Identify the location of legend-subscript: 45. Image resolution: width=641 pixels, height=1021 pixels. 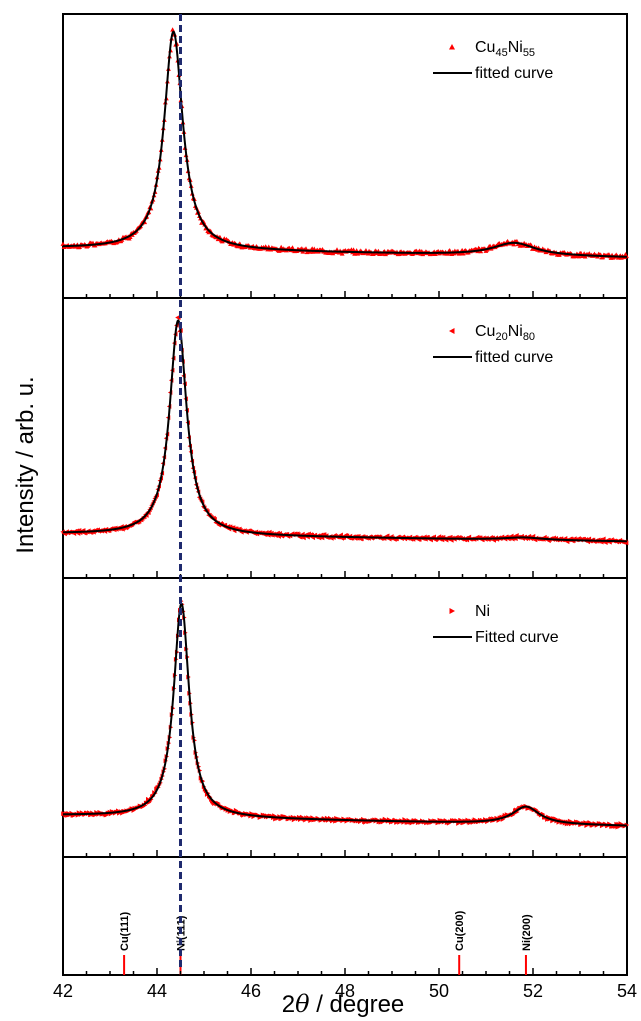
(501, 53).